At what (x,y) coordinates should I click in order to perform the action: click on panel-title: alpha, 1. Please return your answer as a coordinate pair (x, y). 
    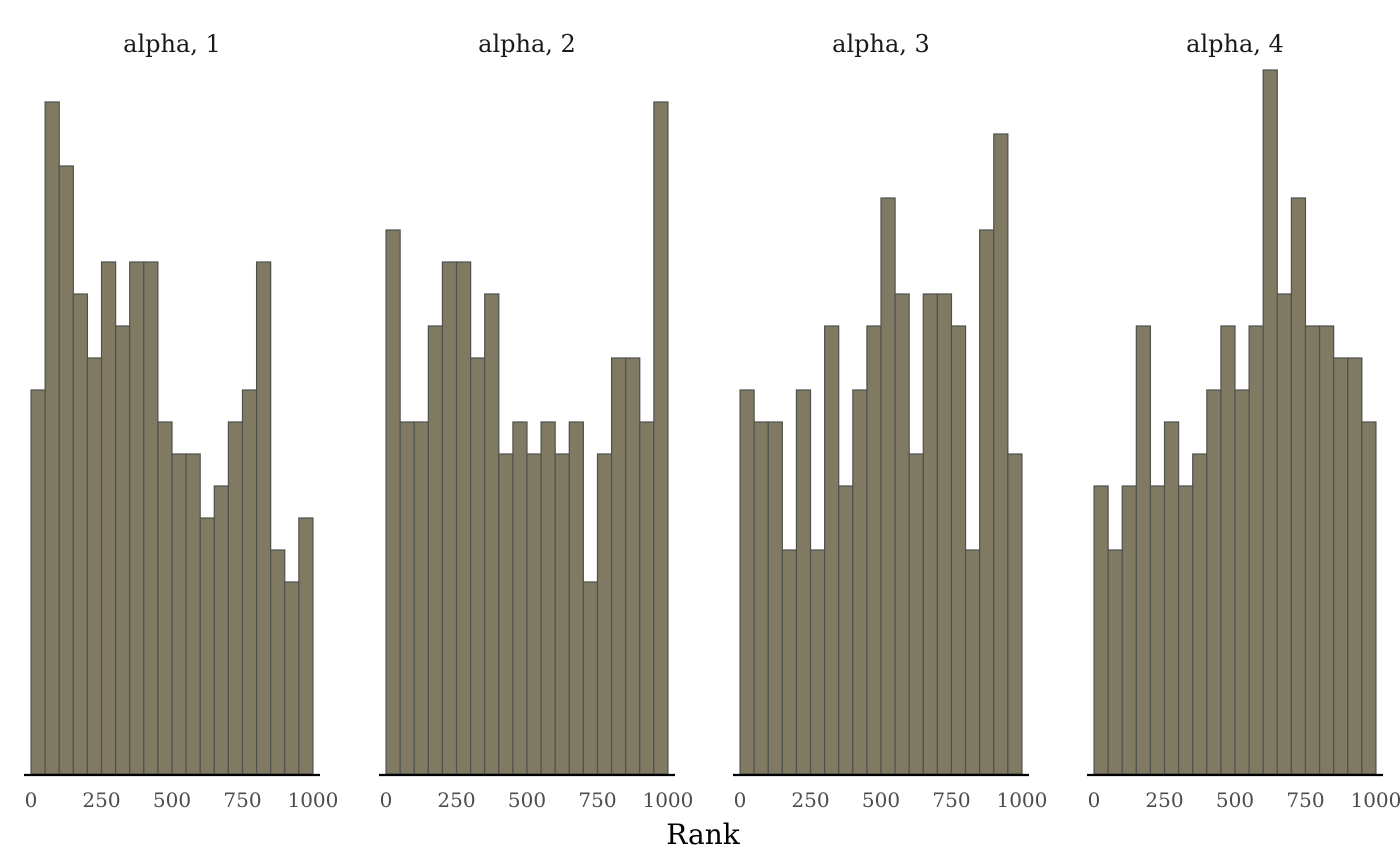
    Looking at the image, I should click on (172, 44).